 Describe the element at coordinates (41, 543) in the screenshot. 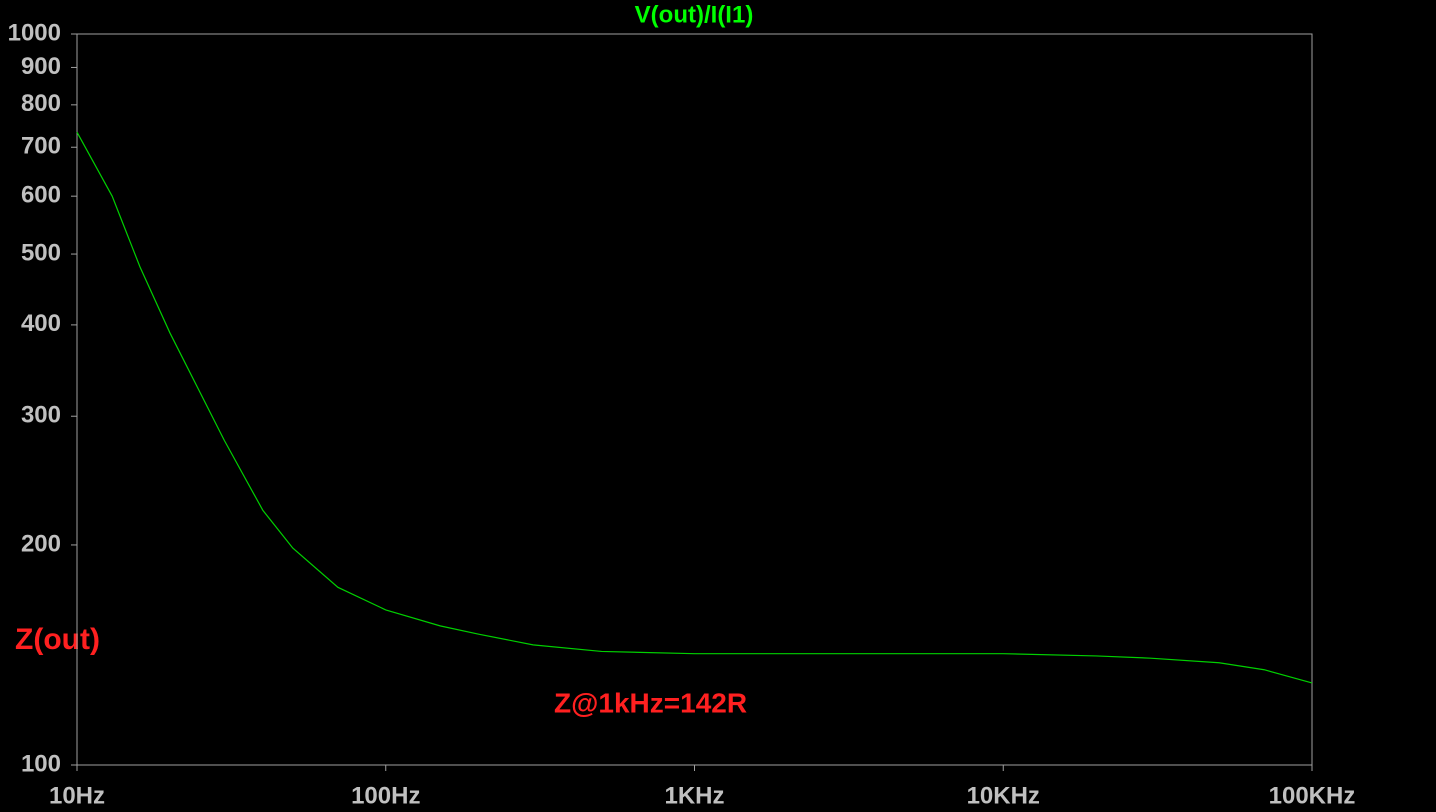

I see `y-tick-label: 200` at that location.